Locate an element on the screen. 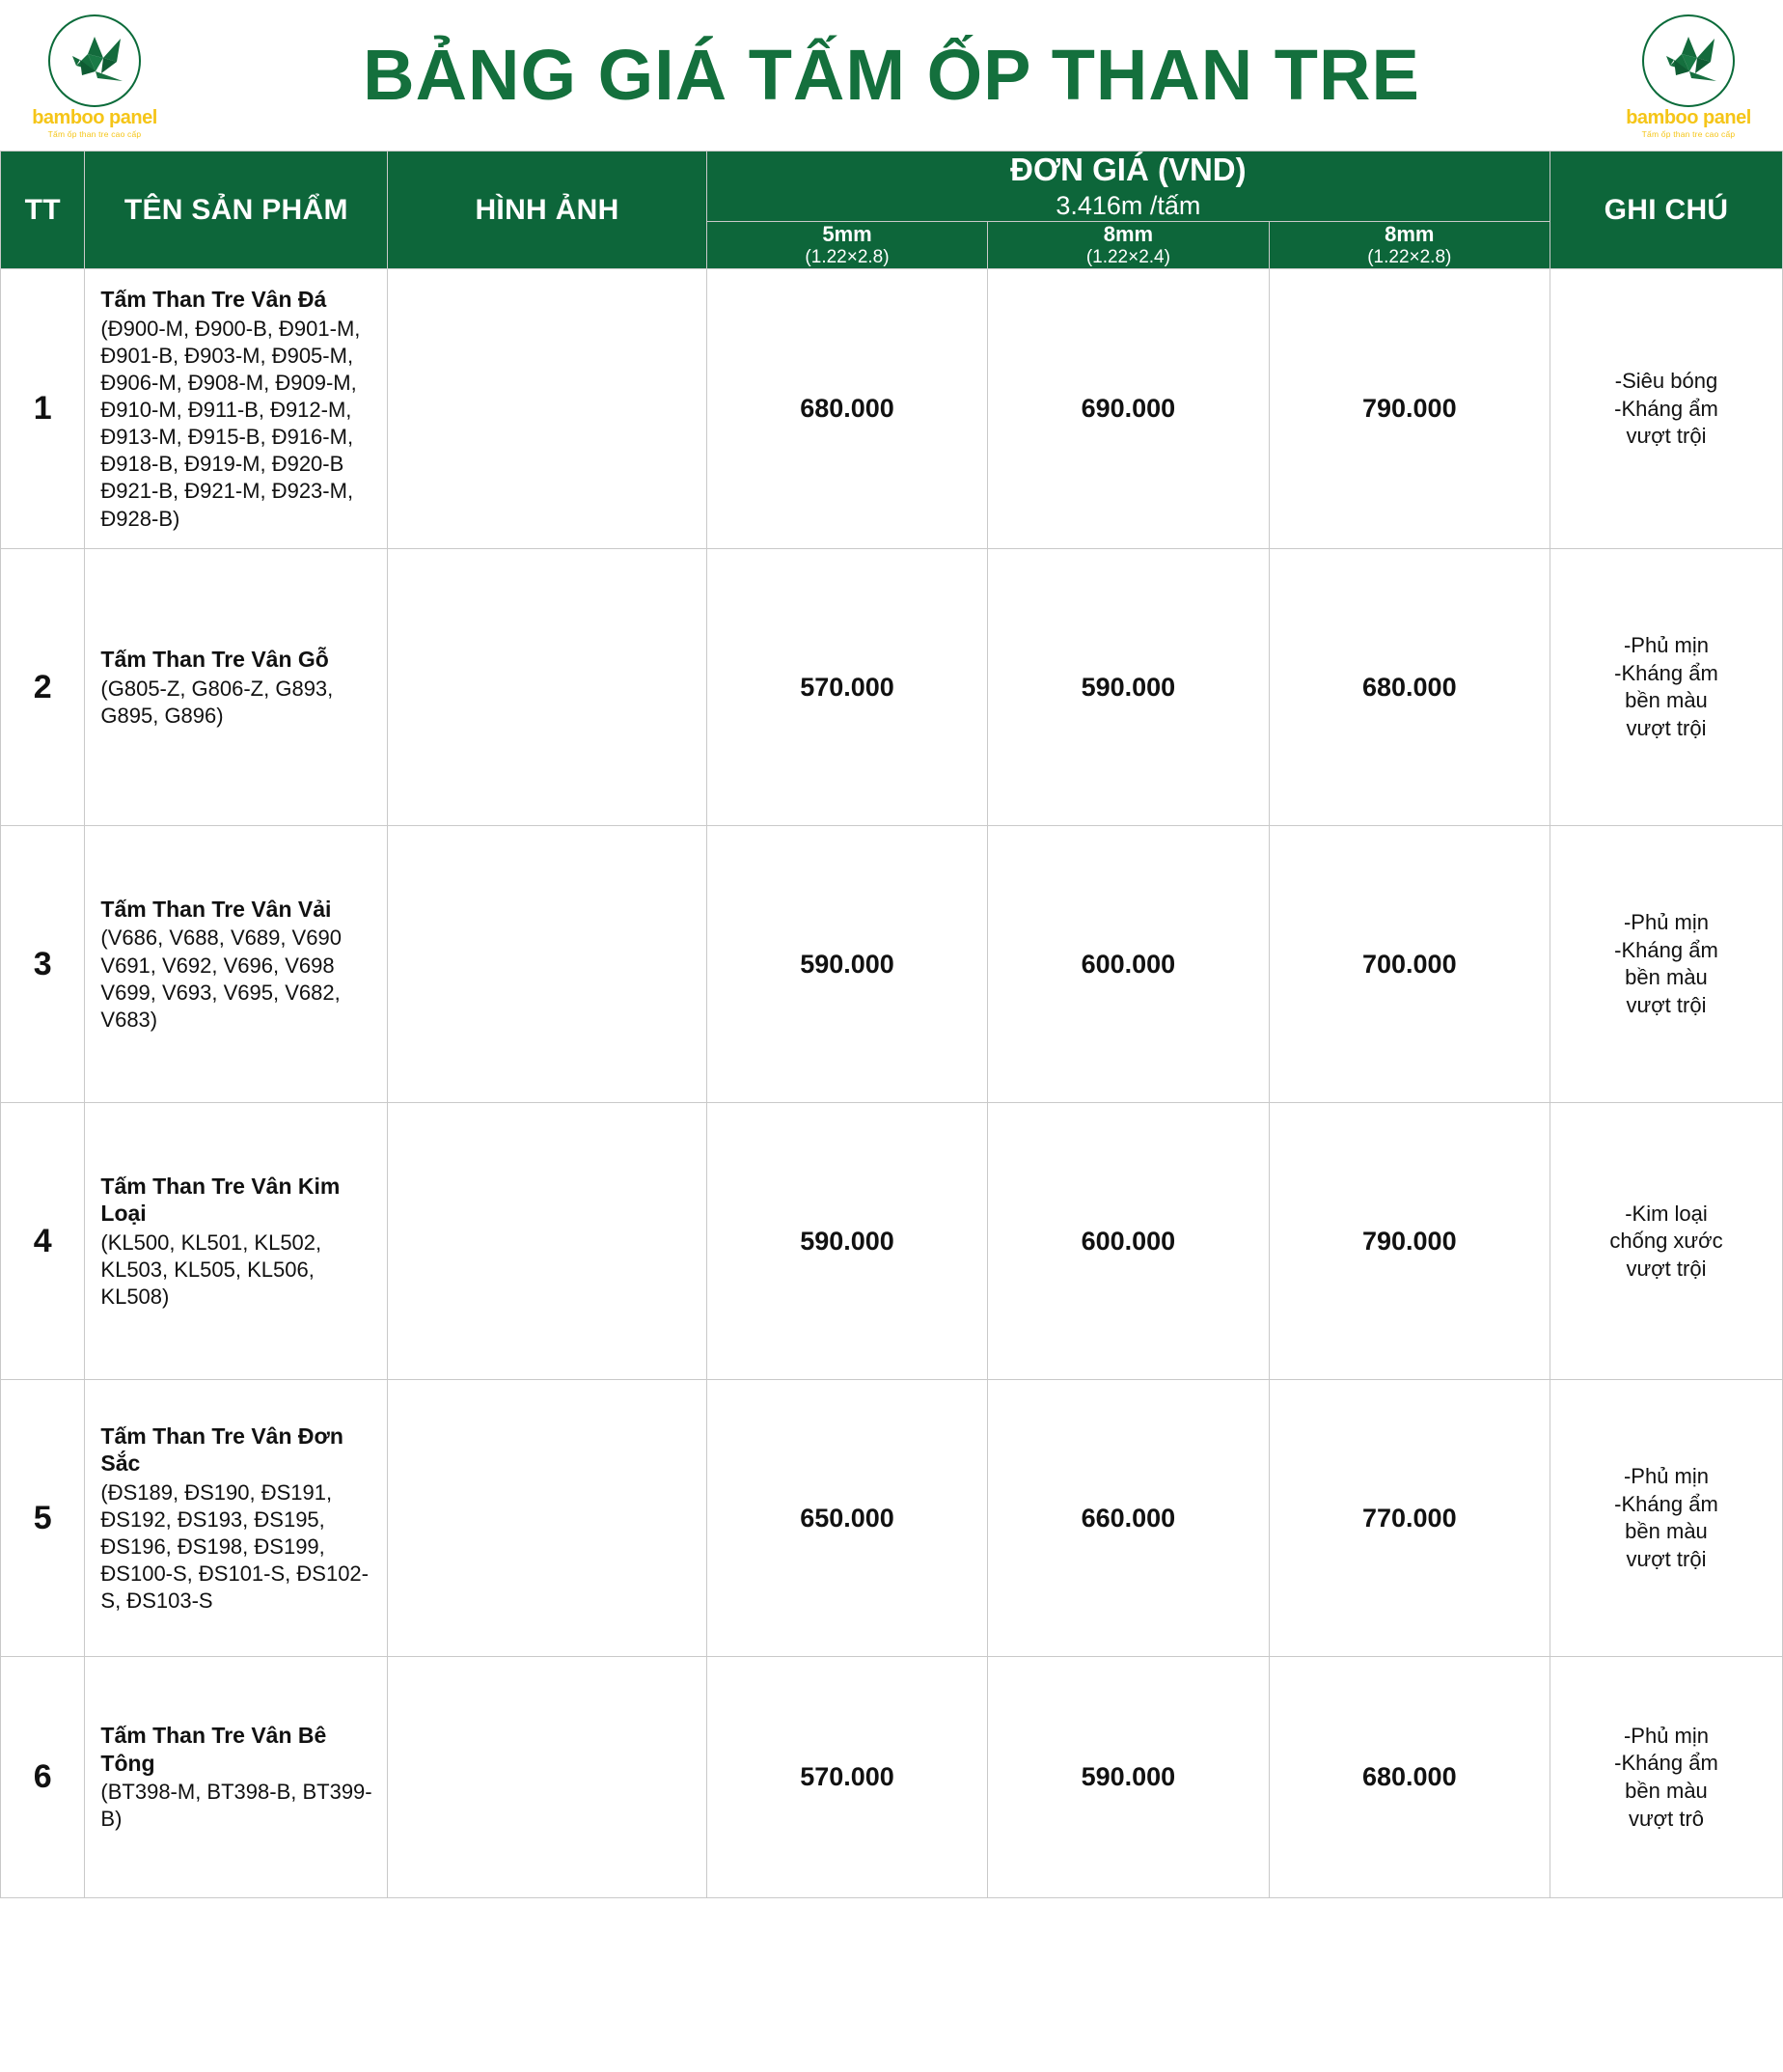  row-note: -Siêu bóng -Kháng ẩm vượt trội is located at coordinates (1666, 409).